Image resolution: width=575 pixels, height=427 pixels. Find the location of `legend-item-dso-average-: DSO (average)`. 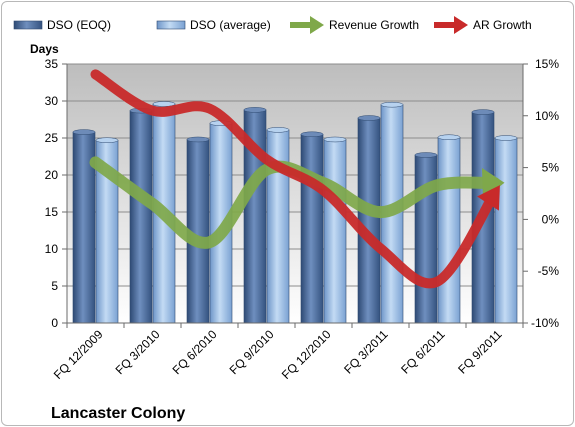

legend-item-dso-average-: DSO (average) is located at coordinates (213, 25).